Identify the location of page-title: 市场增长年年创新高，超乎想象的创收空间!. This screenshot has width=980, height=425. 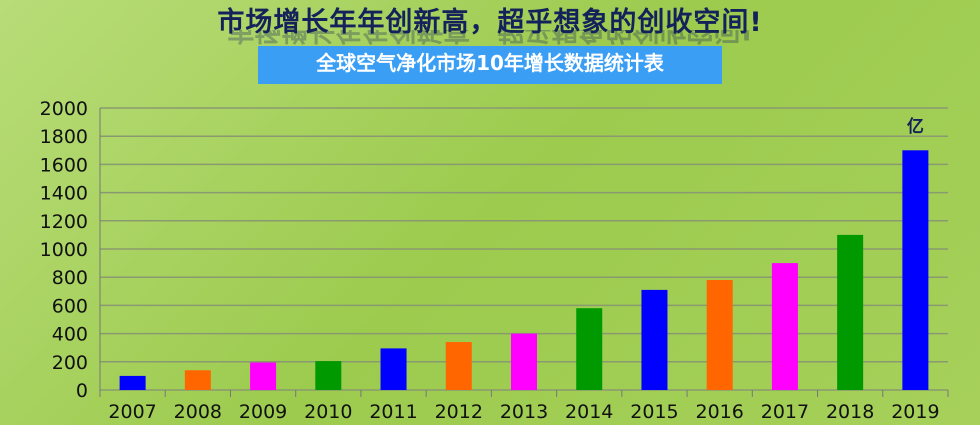
(490, 22).